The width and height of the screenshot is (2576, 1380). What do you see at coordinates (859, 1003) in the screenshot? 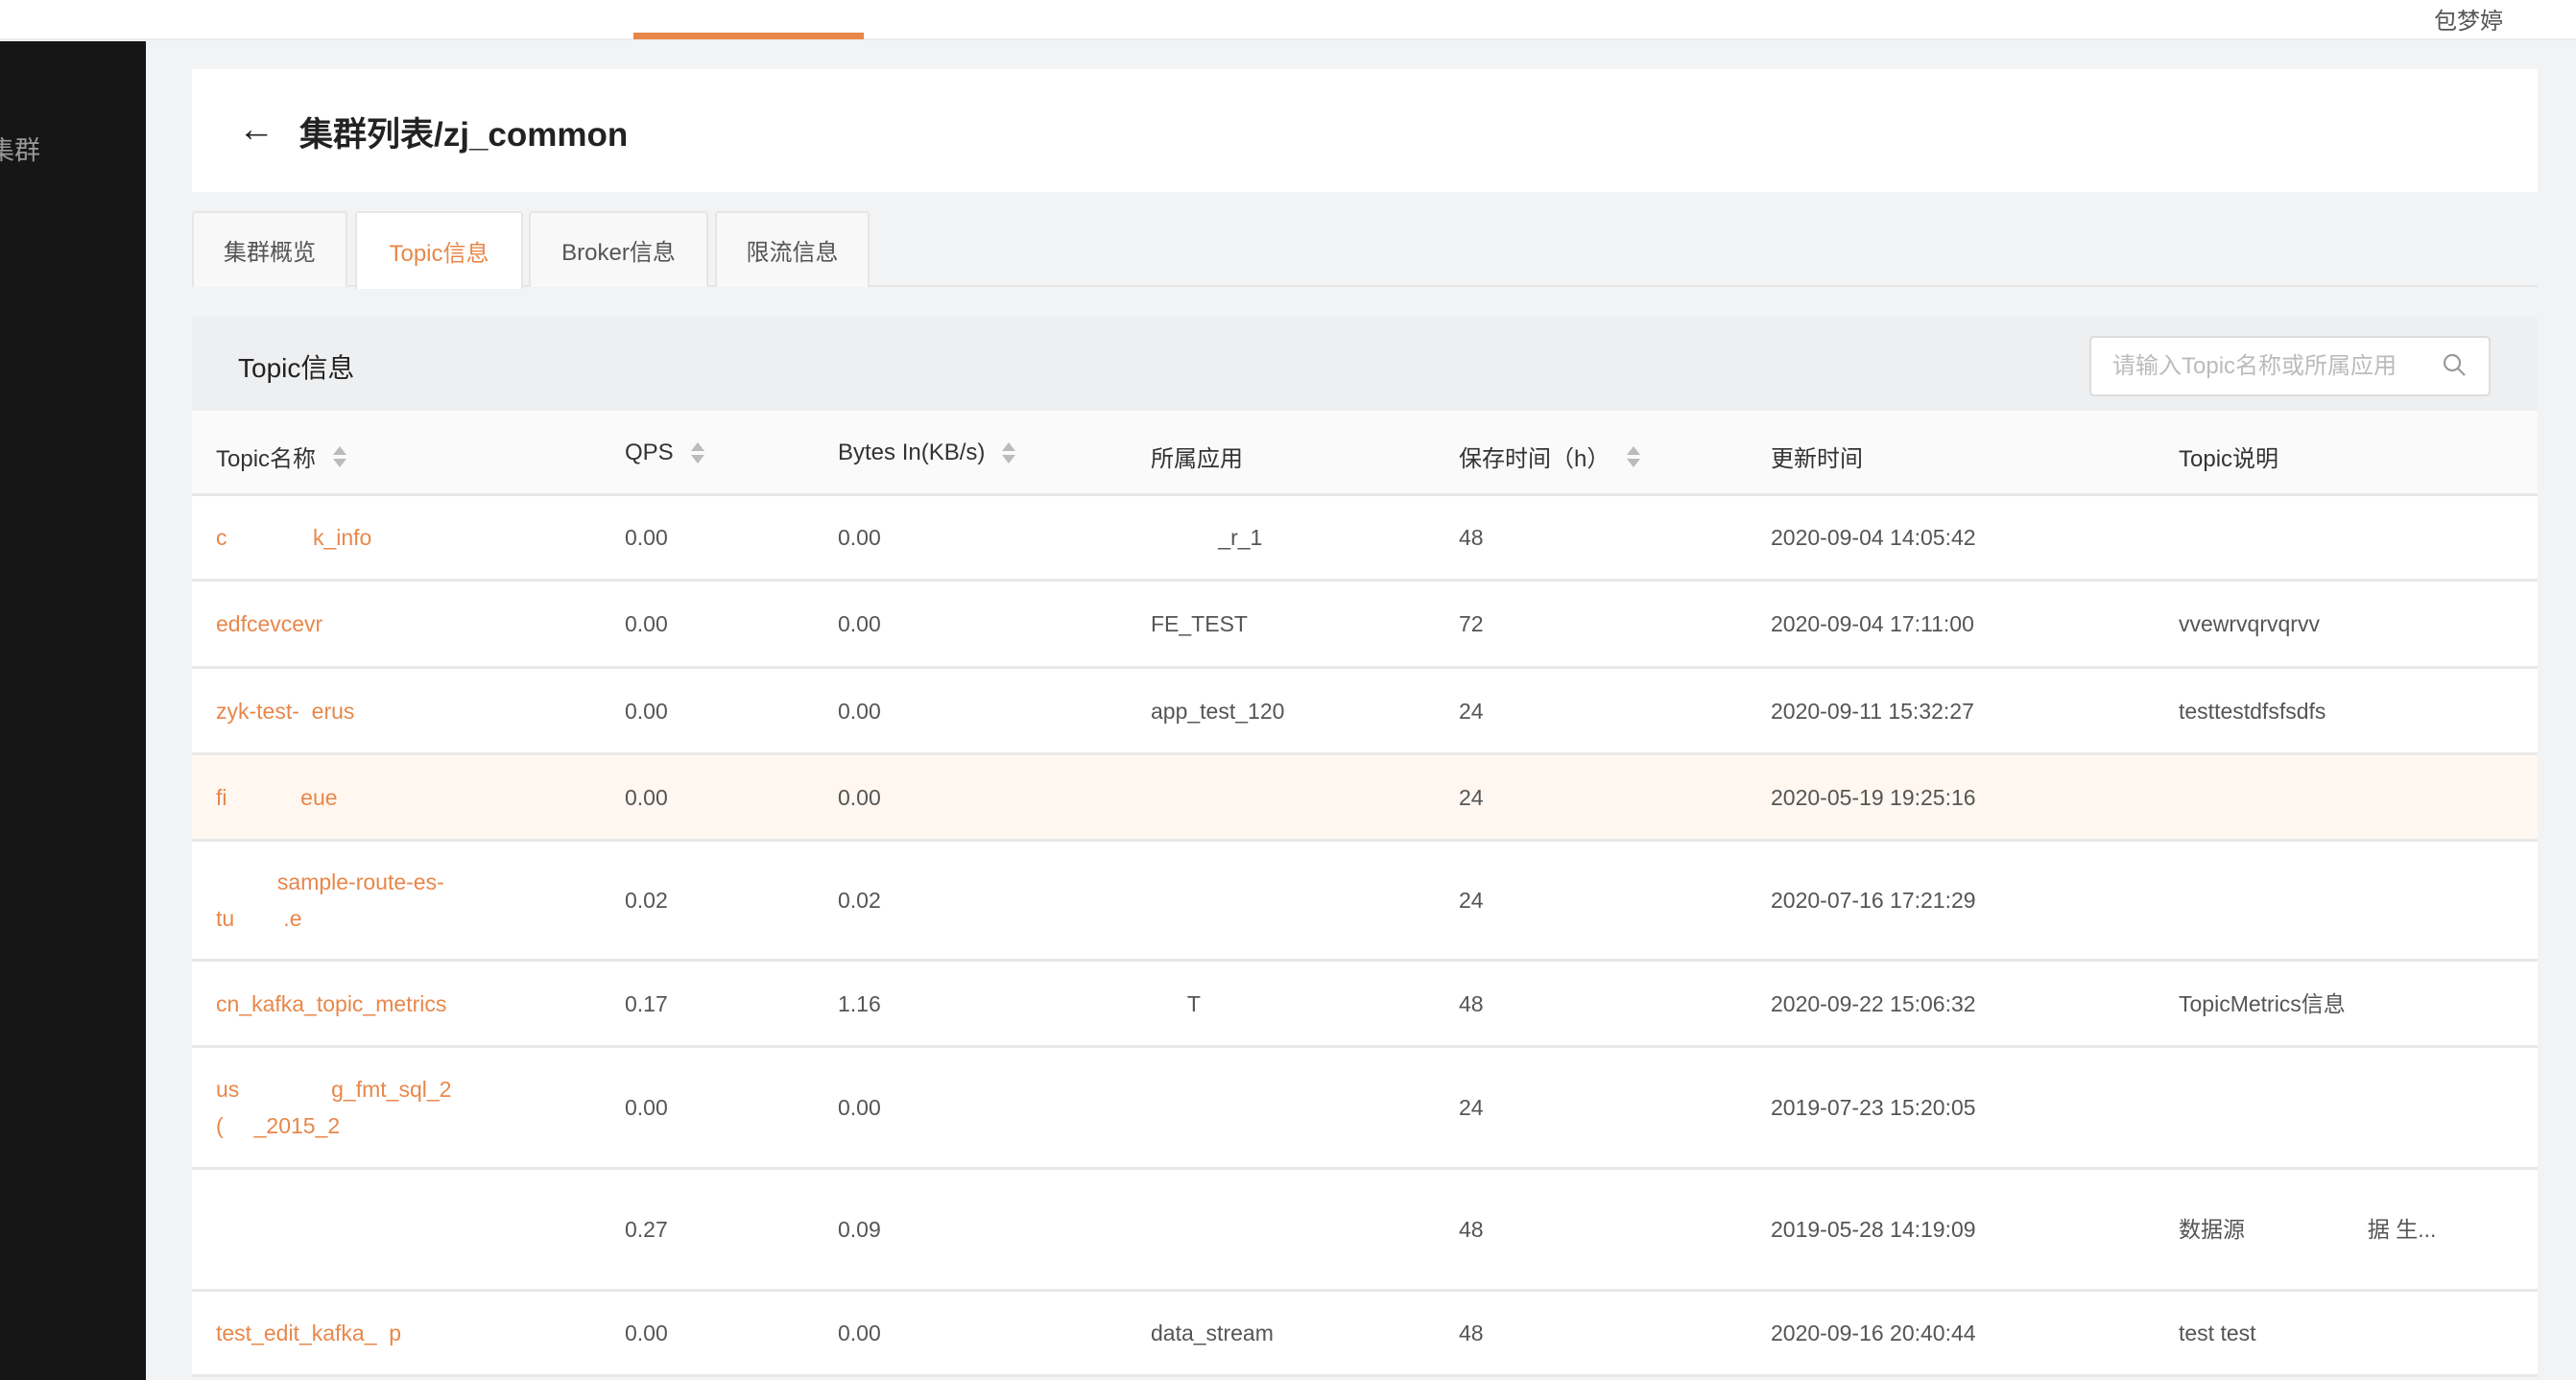
I see `cell-bytes: 1.16` at bounding box center [859, 1003].